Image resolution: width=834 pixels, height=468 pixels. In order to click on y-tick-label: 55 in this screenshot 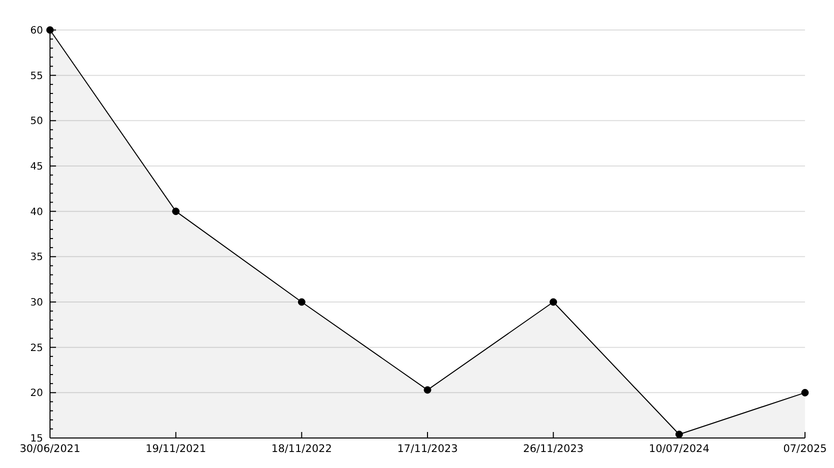, I will do `click(36, 76)`.